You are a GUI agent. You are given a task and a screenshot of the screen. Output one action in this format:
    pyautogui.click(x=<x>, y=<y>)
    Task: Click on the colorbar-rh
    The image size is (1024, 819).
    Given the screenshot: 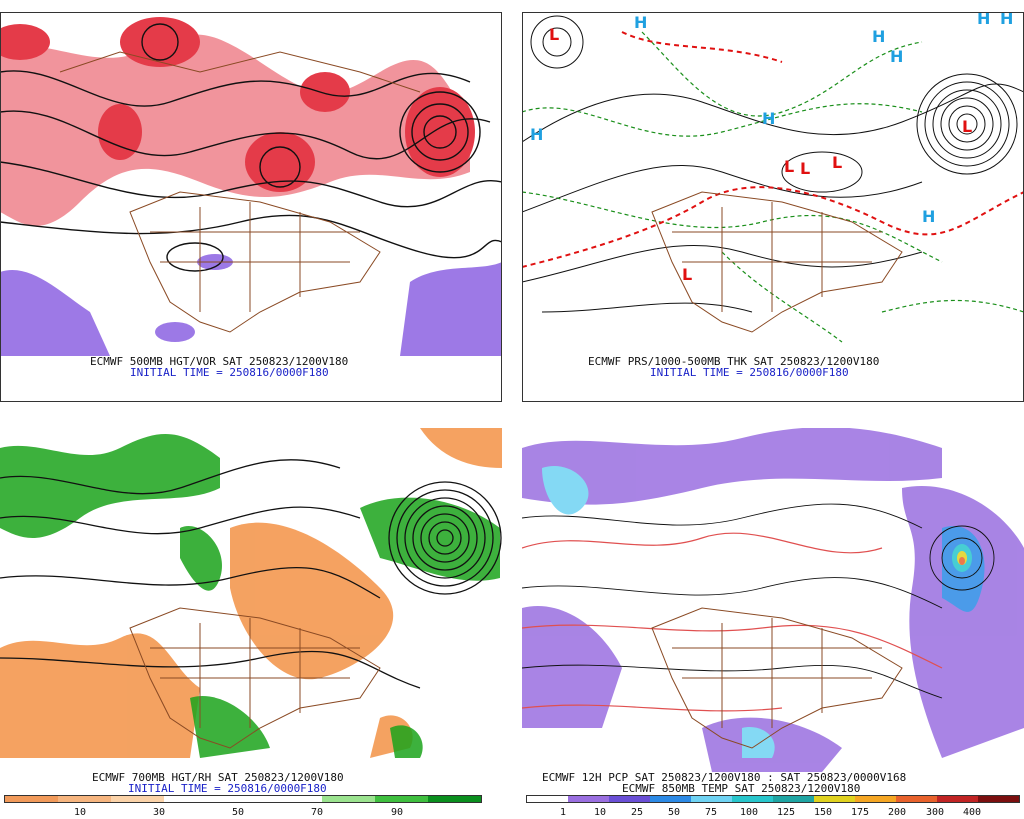 What is the action you would take?
    pyautogui.click(x=243, y=799)
    